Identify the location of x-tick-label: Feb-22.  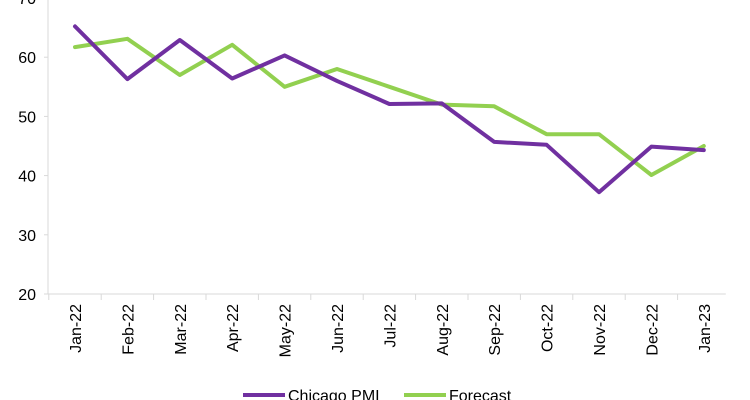
(128, 329).